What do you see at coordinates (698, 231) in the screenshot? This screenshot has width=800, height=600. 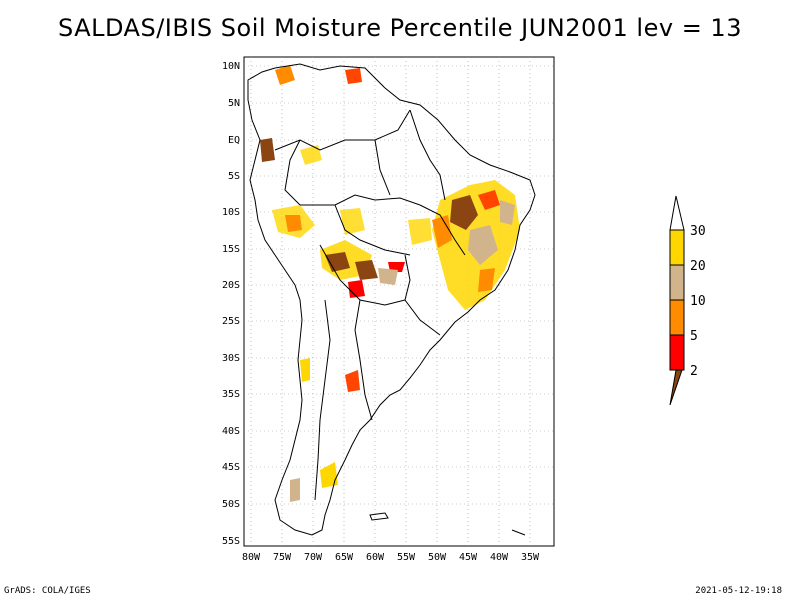 I see `colorbar-label: 30` at bounding box center [698, 231].